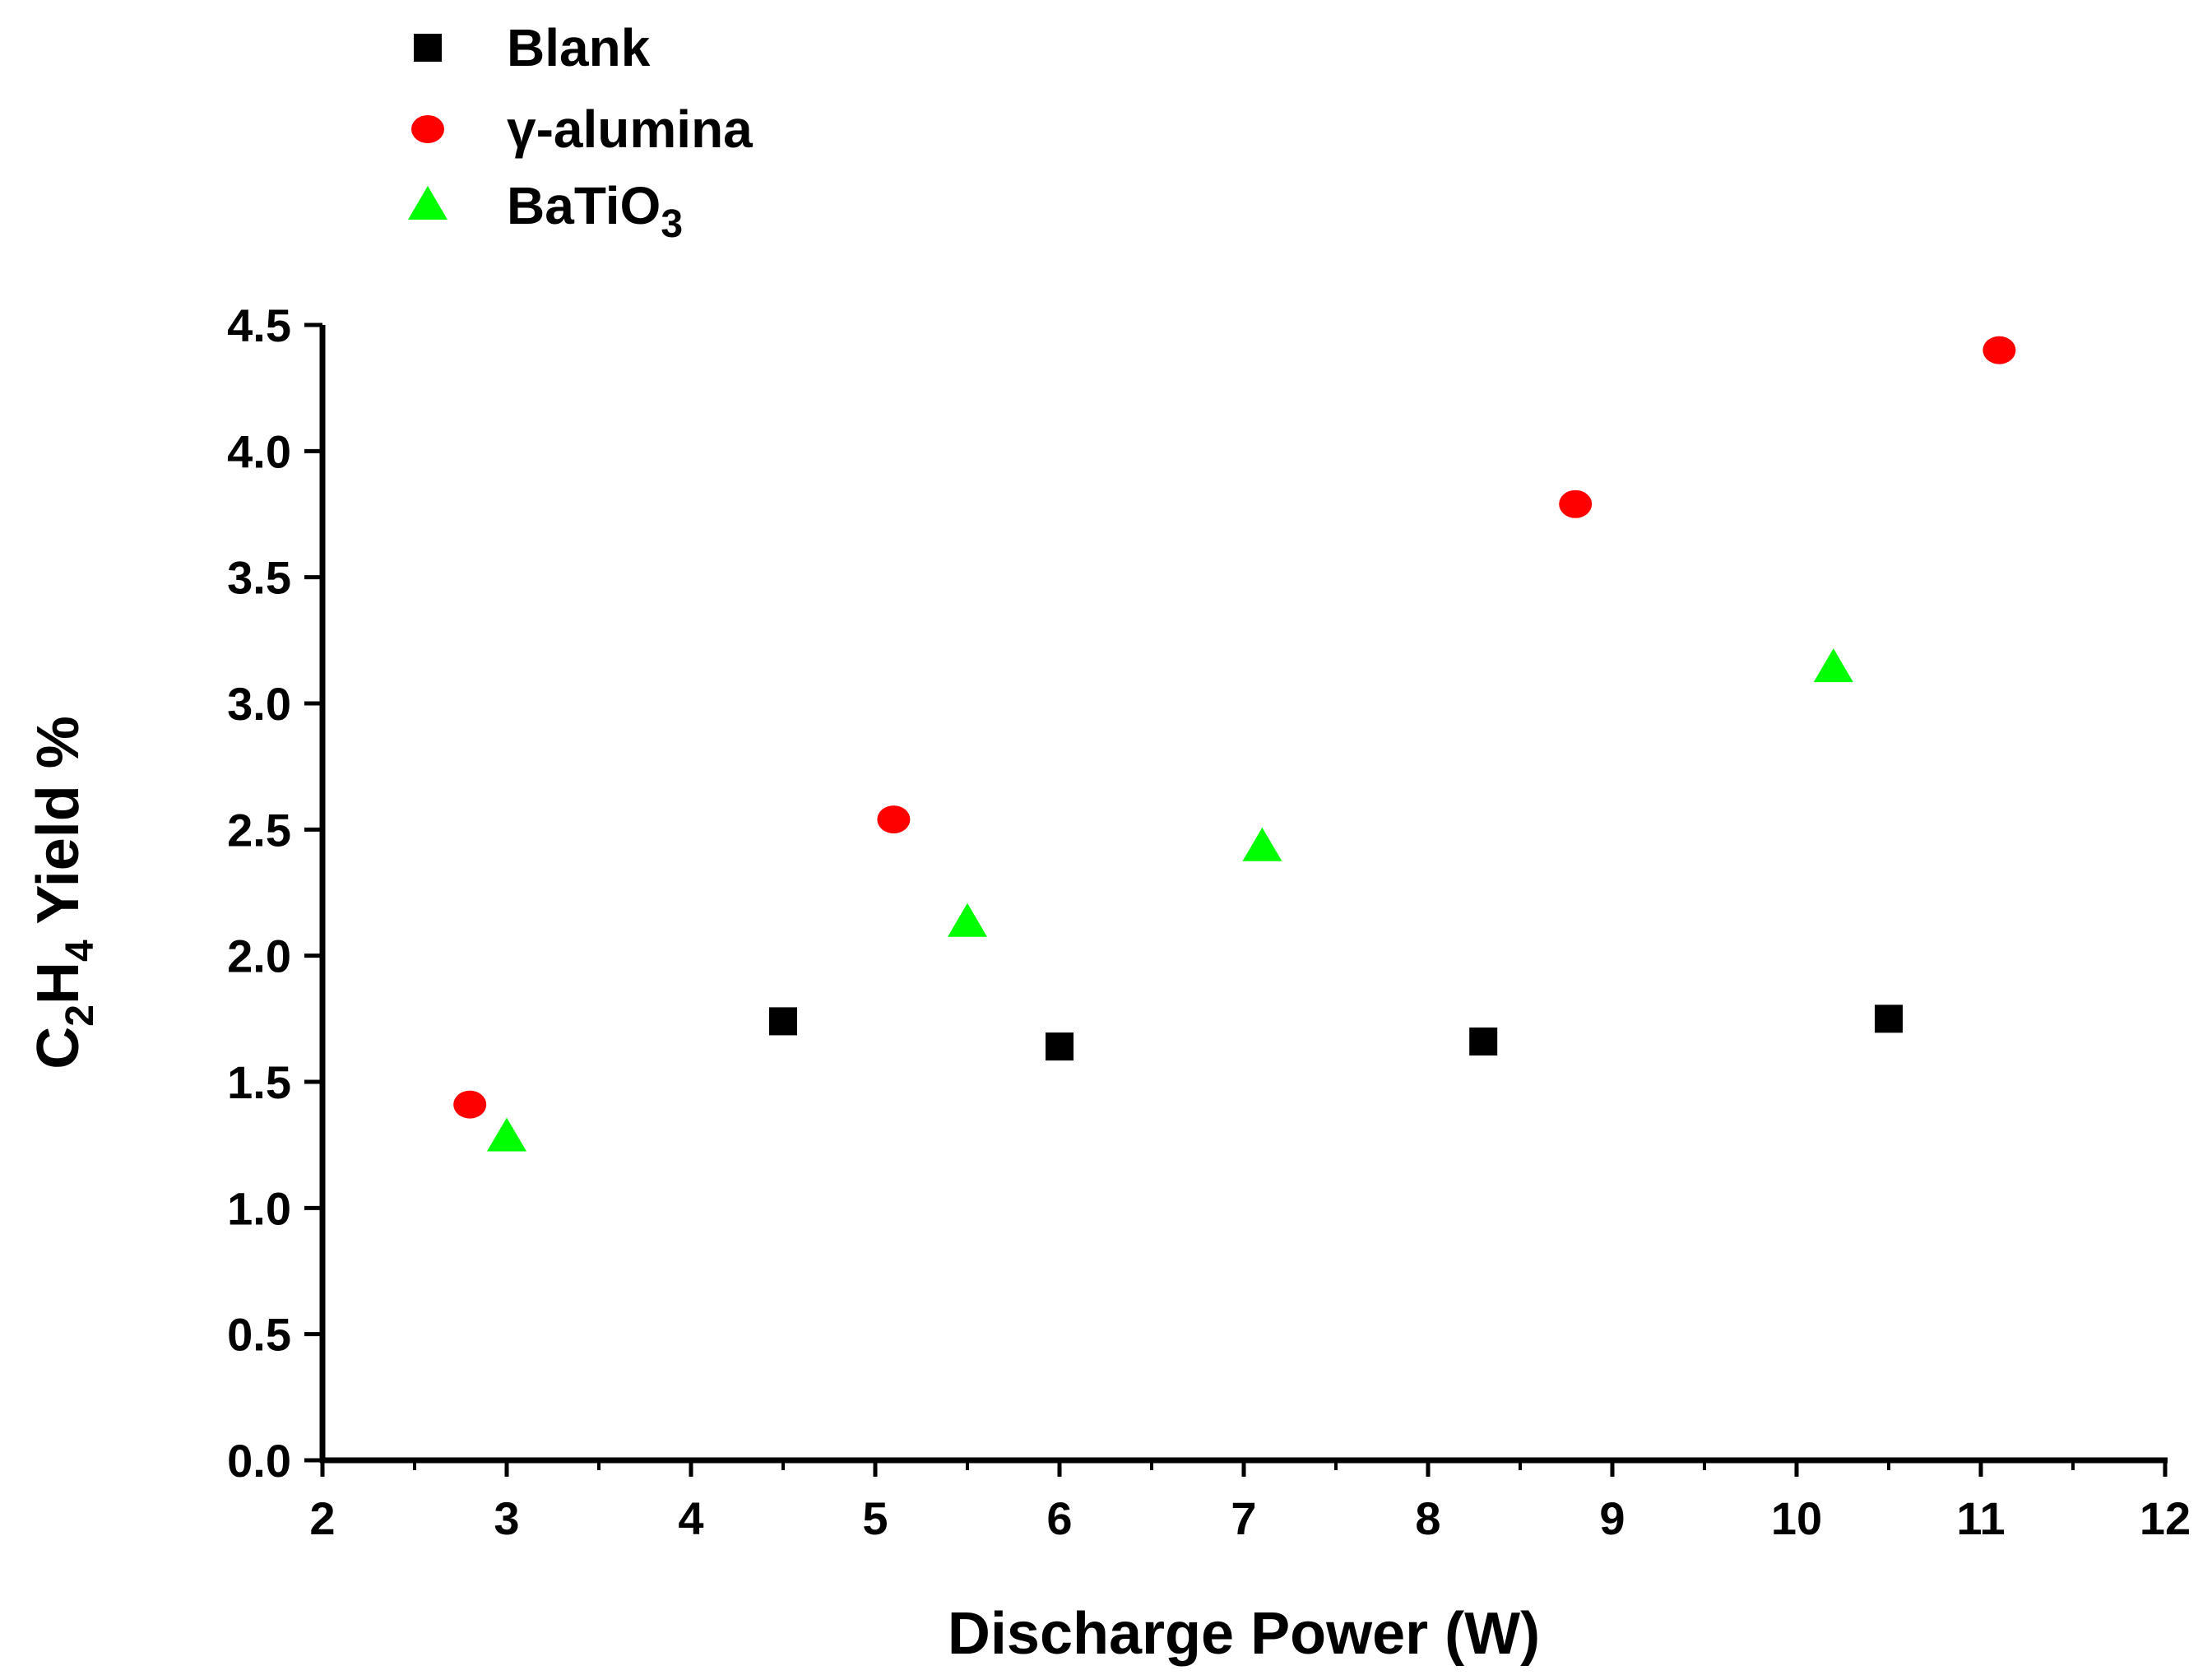  What do you see at coordinates (259, 1461) in the screenshot?
I see `y-tick-label: 0.0` at bounding box center [259, 1461].